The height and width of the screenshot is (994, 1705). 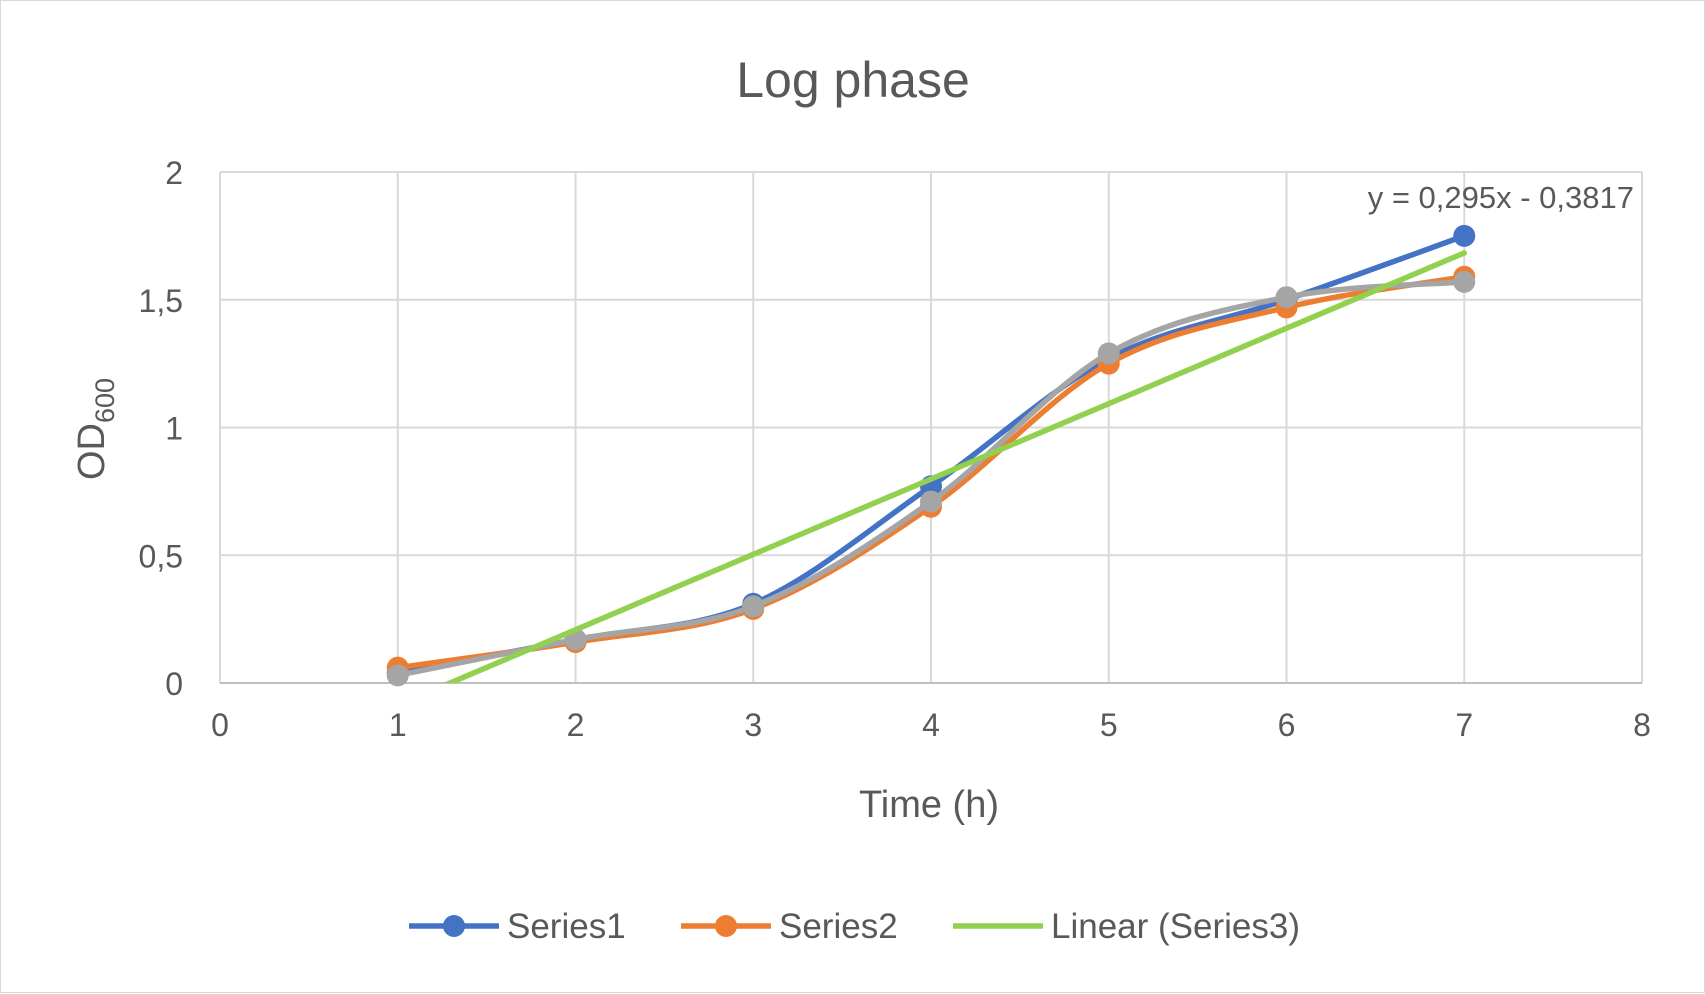 I want to click on x-tick-label: 6, so click(x=1287, y=725).